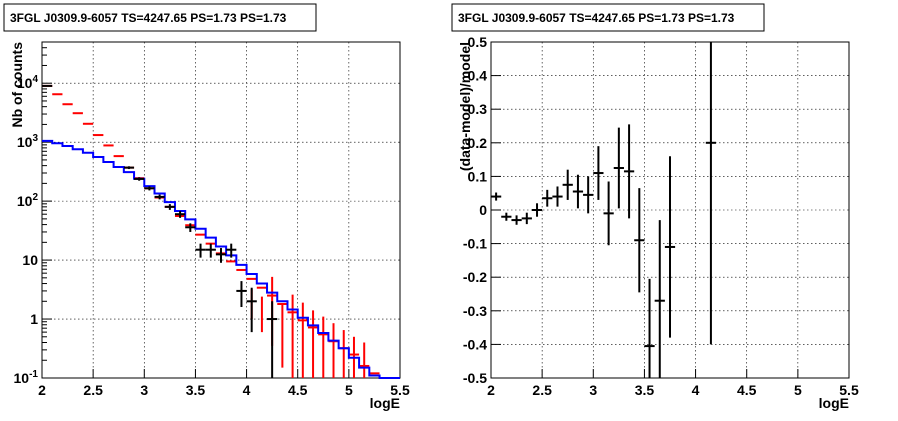  I want to click on left-x-tick-label: 5.5, so click(400, 390).